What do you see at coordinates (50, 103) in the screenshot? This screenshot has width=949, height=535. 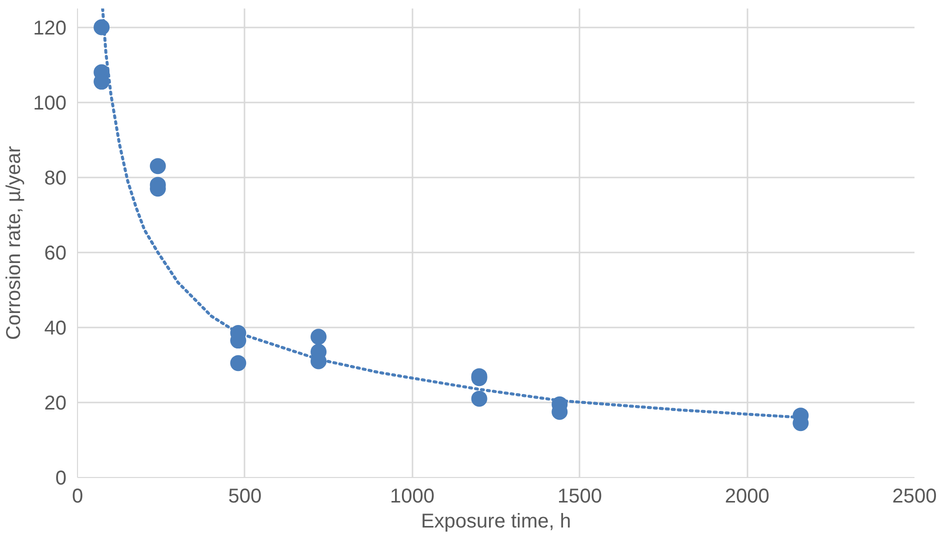 I see `y-tick-label: 100` at bounding box center [50, 103].